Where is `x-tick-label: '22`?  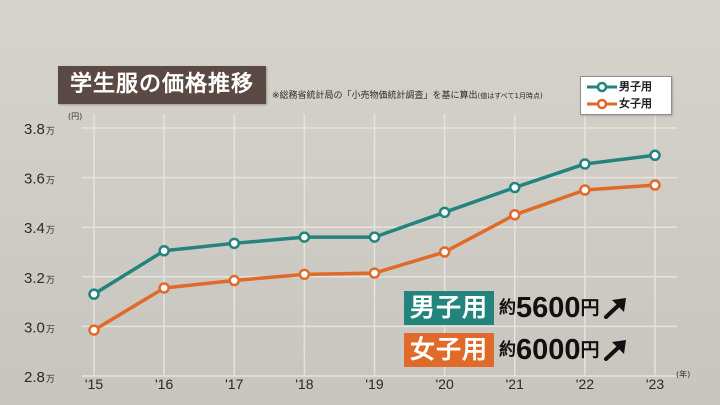
x-tick-label: '22 is located at coordinates (585, 384).